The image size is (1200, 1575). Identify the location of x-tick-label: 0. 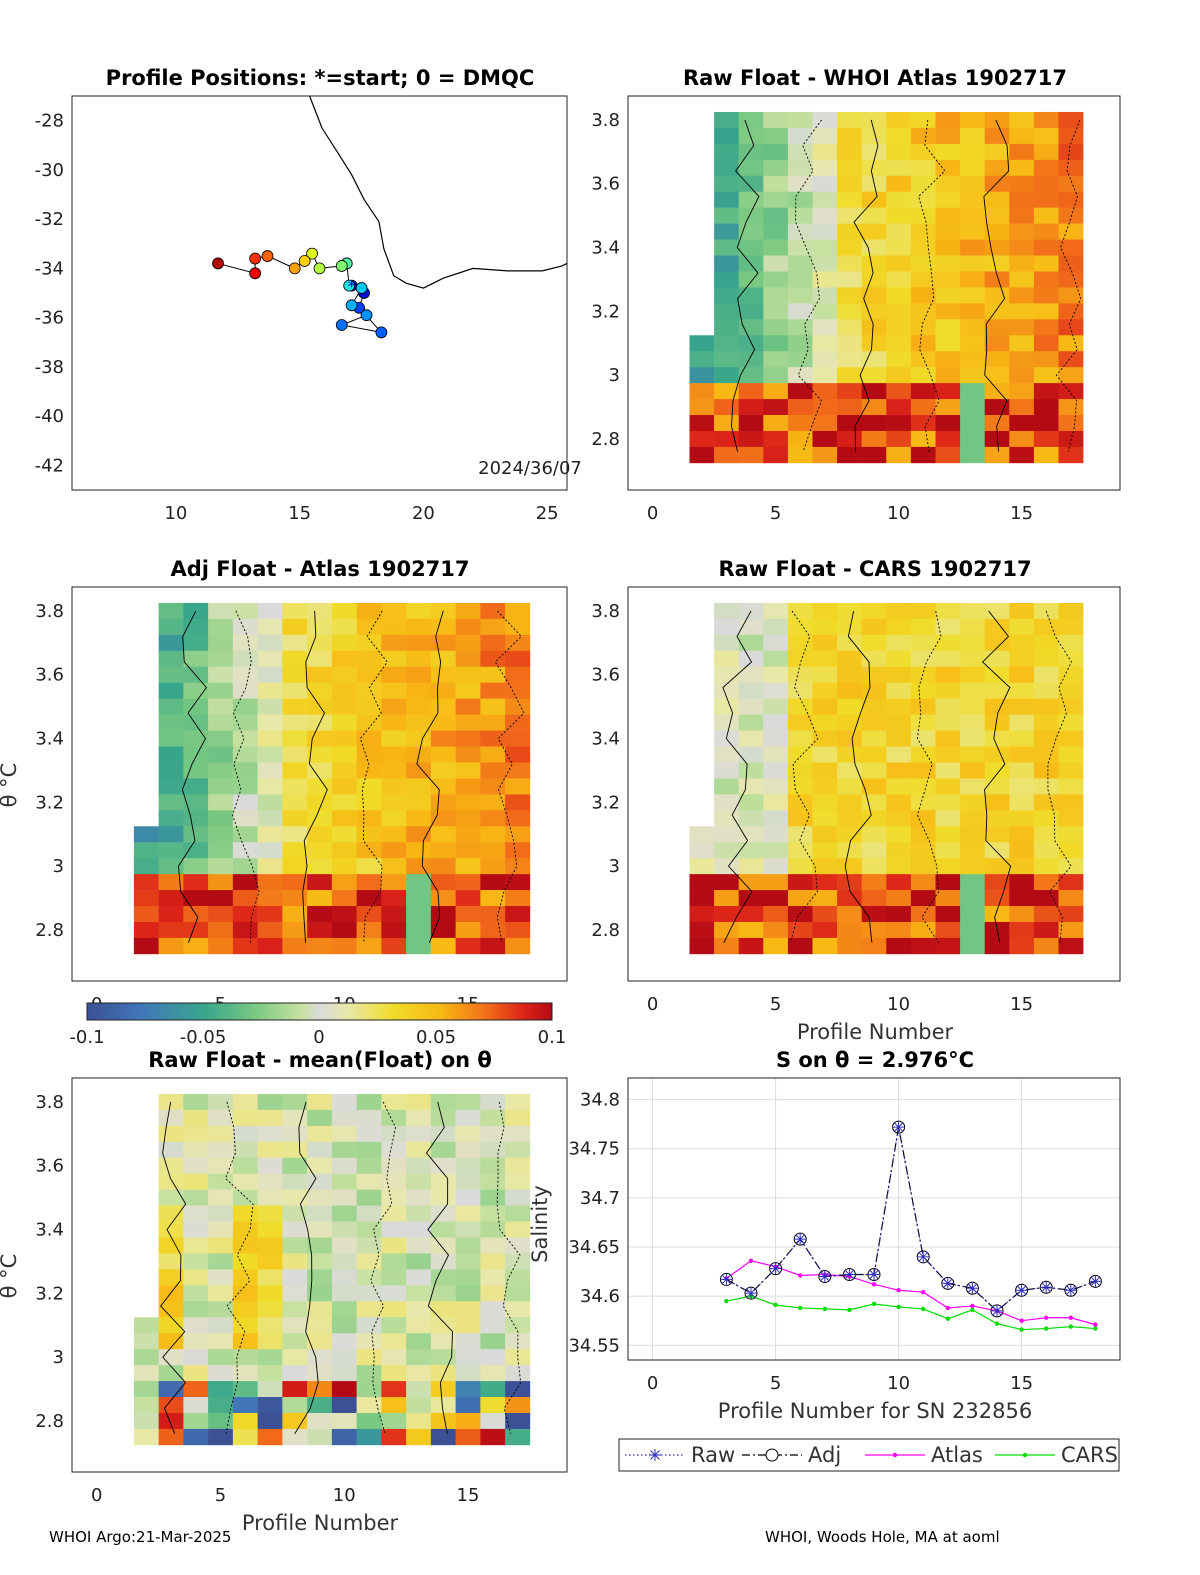
(652, 1383).